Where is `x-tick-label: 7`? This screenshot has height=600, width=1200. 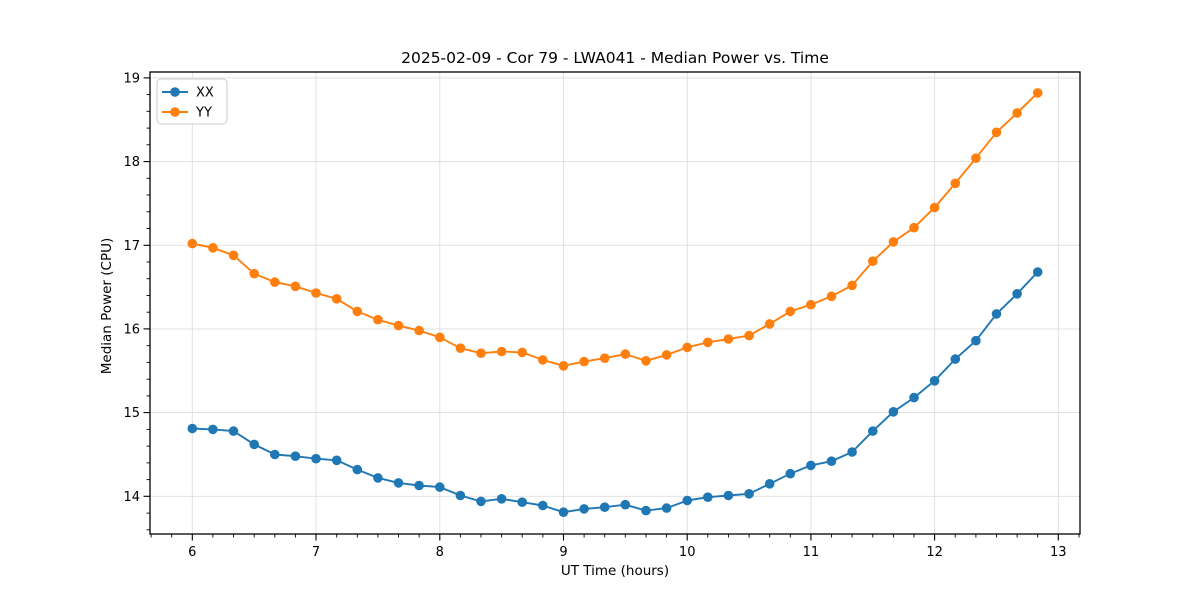
x-tick-label: 7 is located at coordinates (316, 552).